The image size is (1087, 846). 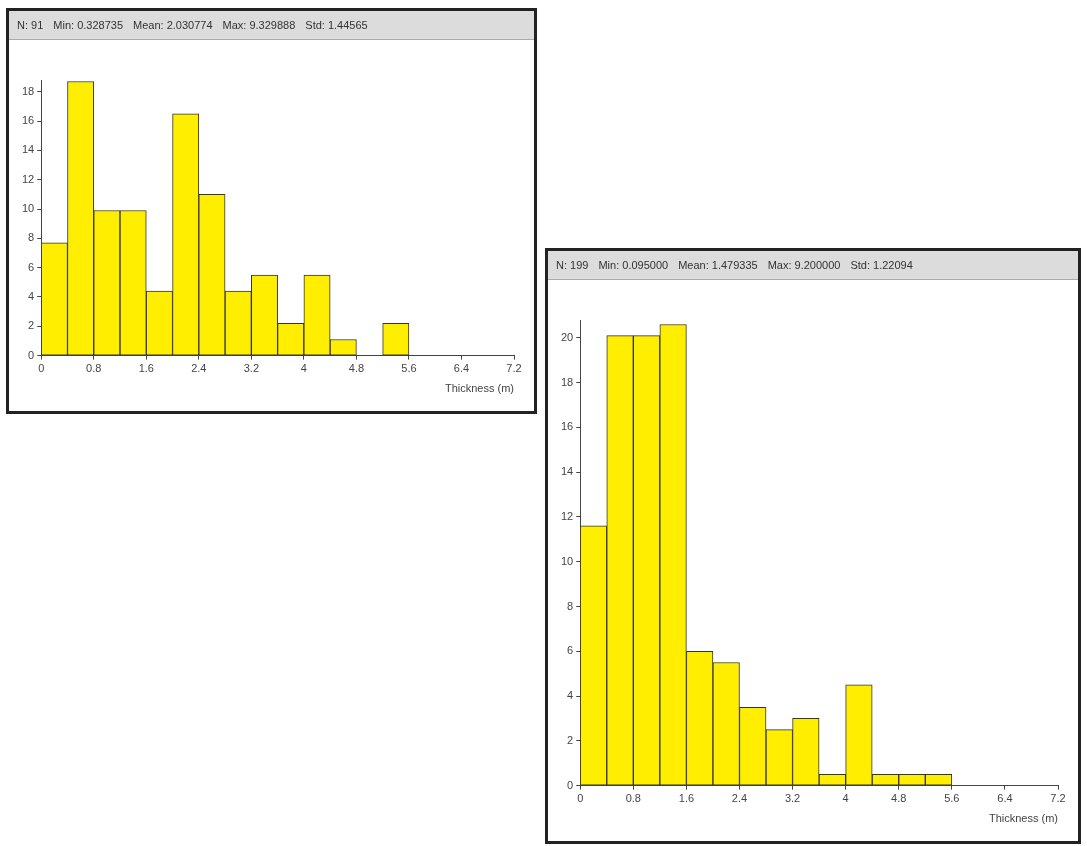 What do you see at coordinates (572, 265) in the screenshot?
I see `text: N: 199` at bounding box center [572, 265].